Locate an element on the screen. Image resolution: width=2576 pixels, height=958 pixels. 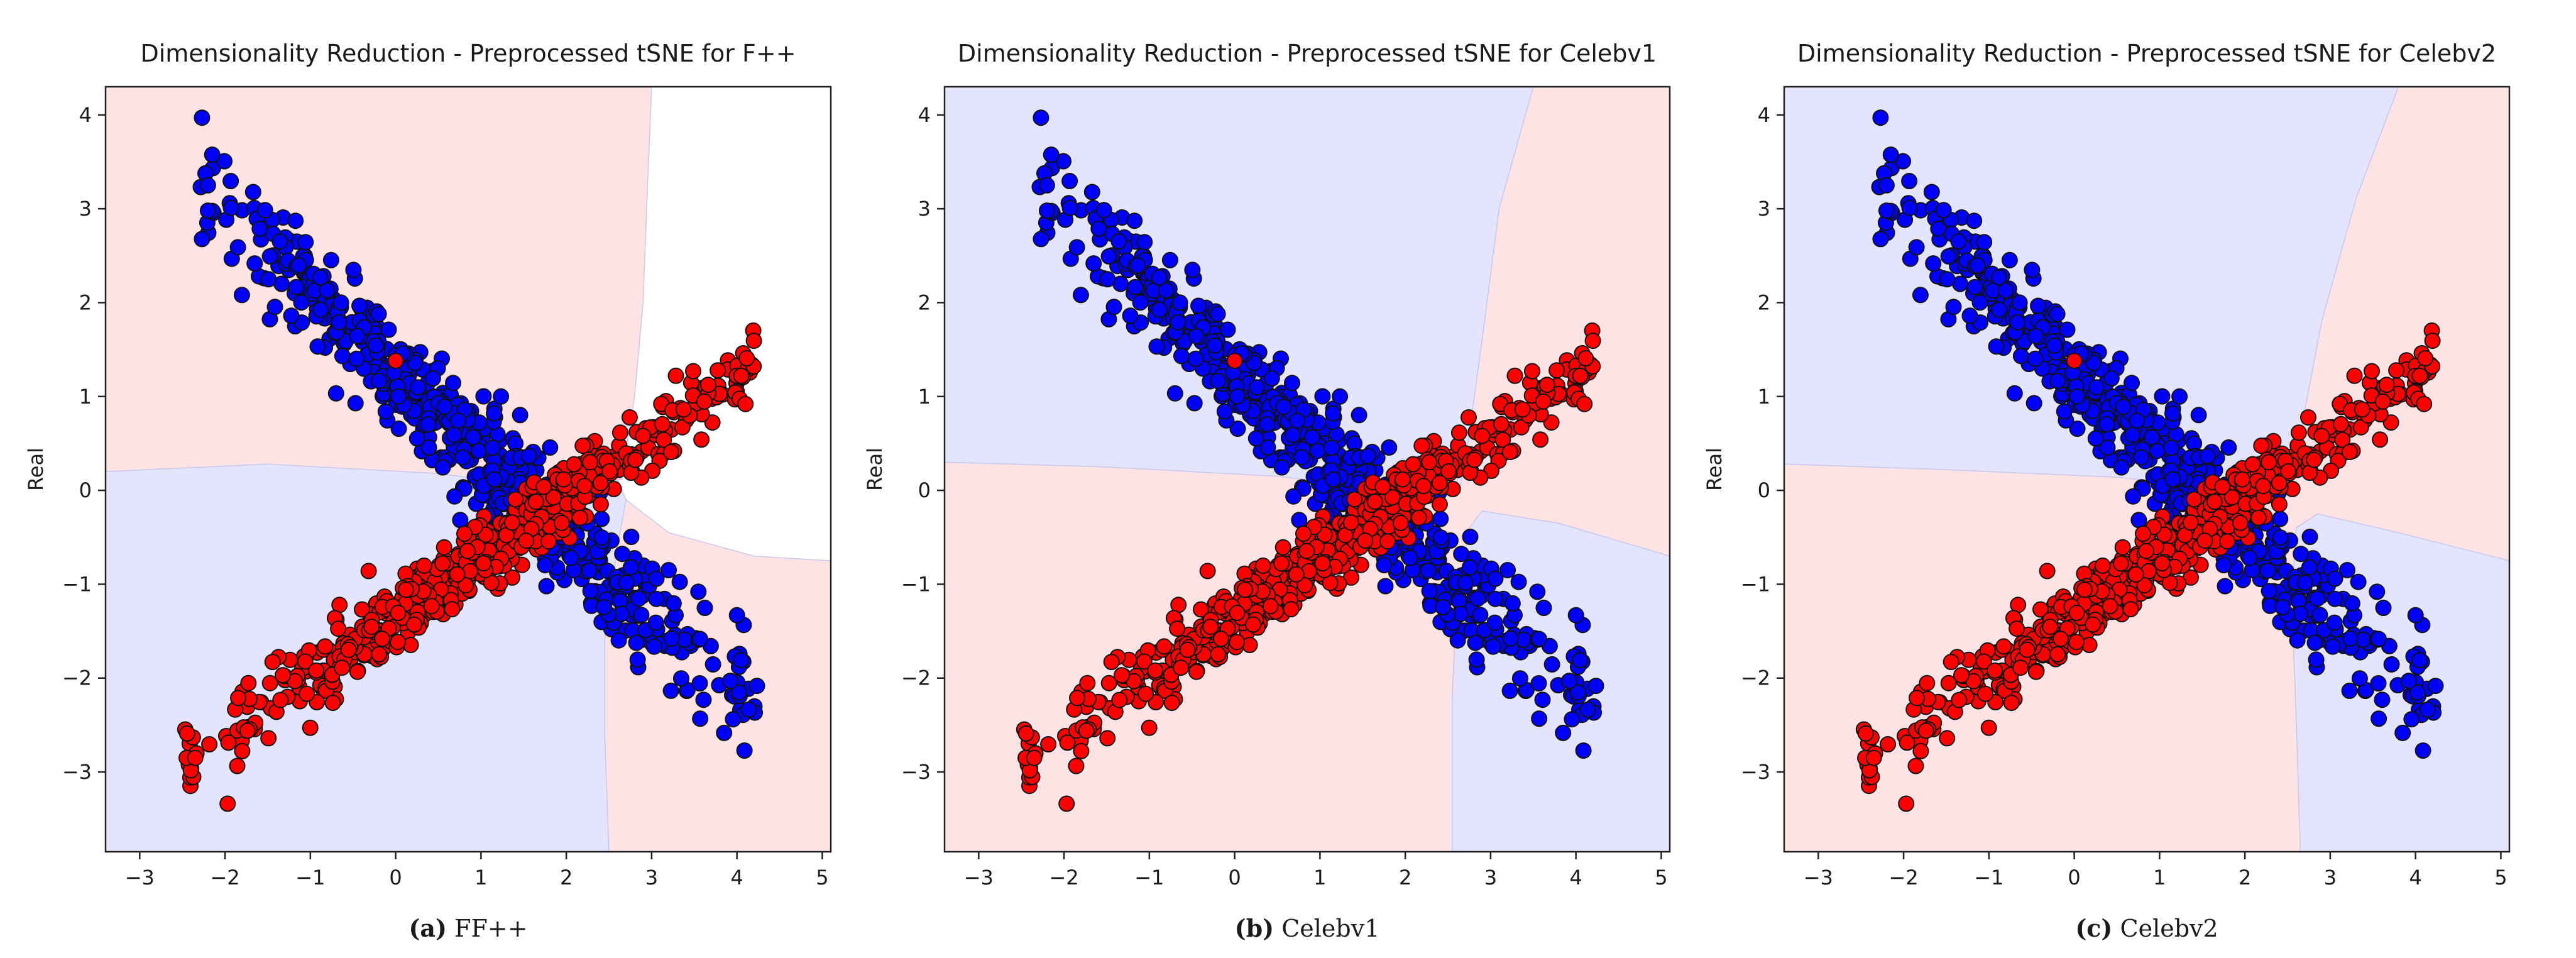
caption-label: (a) is located at coordinates (427, 928).